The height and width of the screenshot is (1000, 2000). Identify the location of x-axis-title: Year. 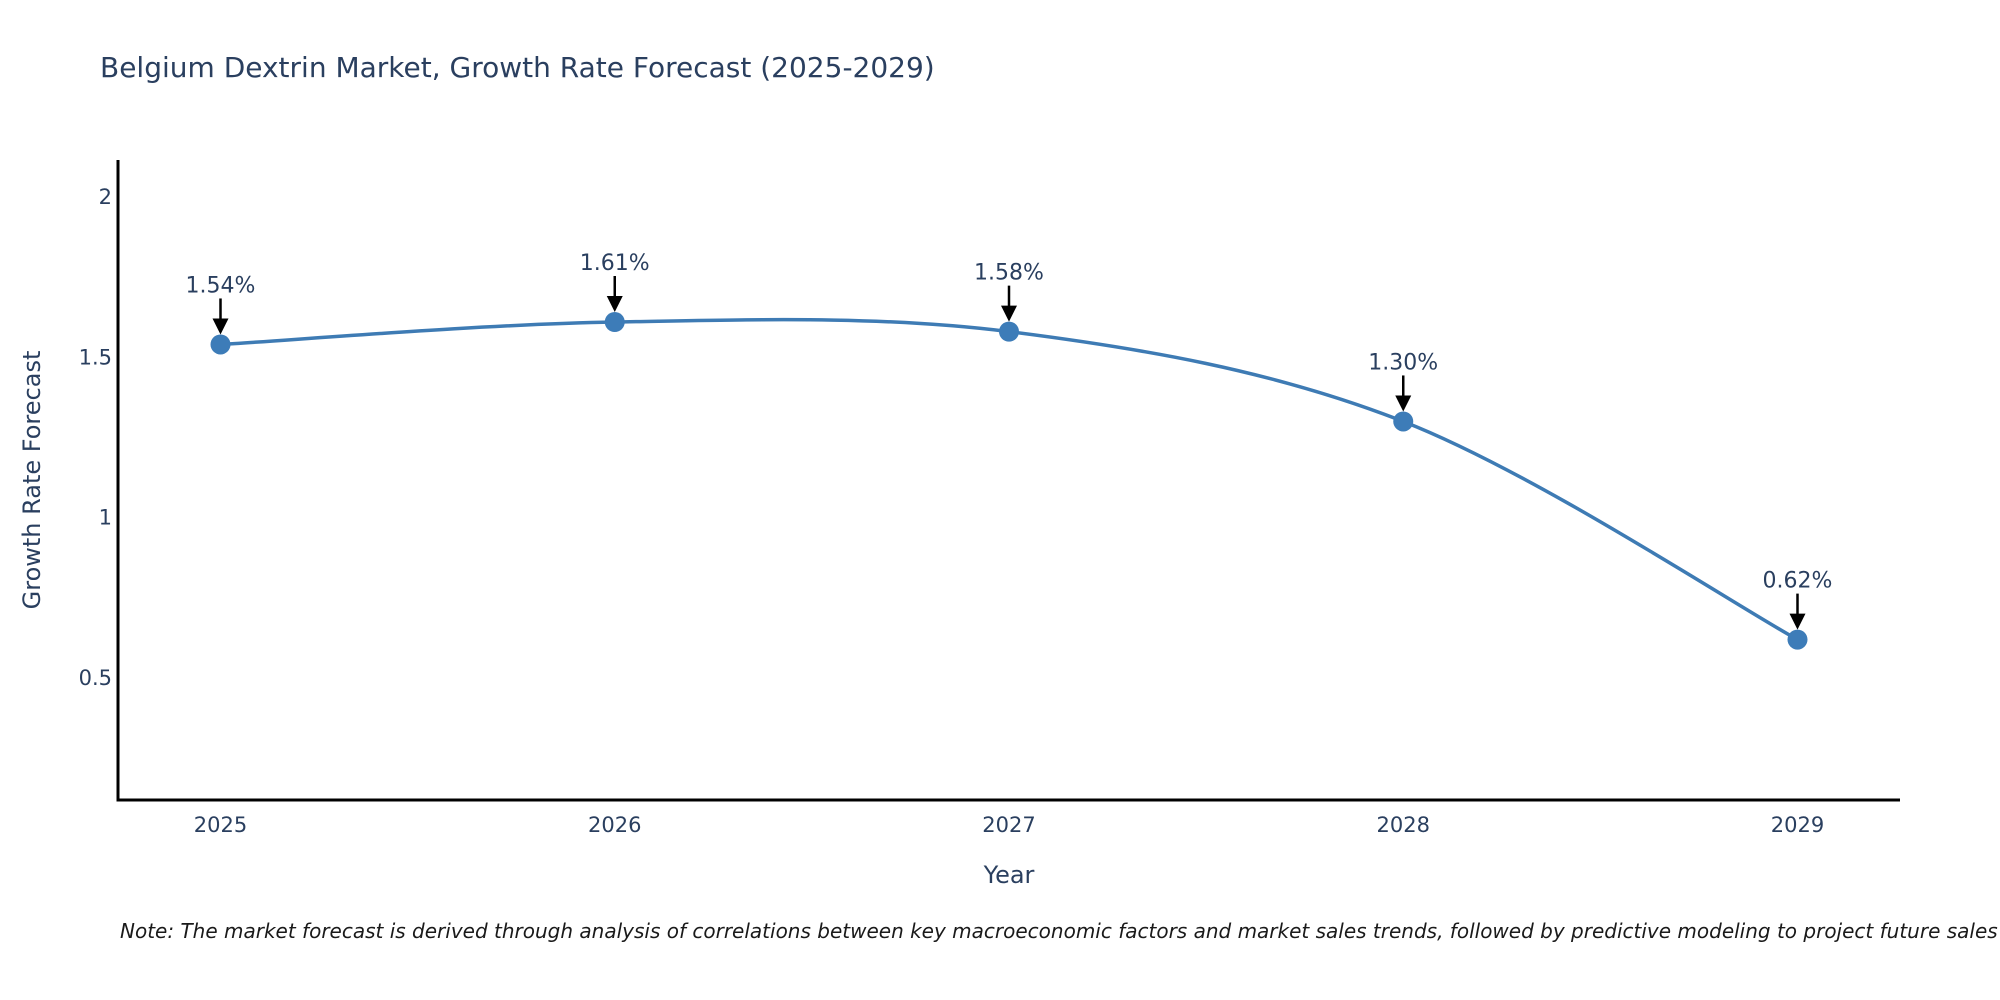
(1009, 875).